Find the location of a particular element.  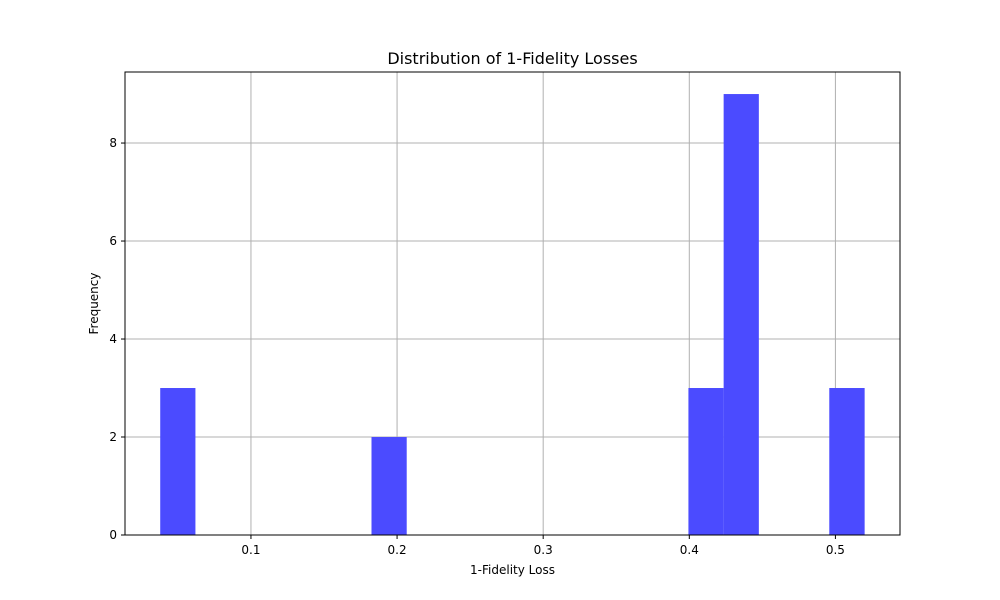

x-tick-label: 0.3 is located at coordinates (543, 550).